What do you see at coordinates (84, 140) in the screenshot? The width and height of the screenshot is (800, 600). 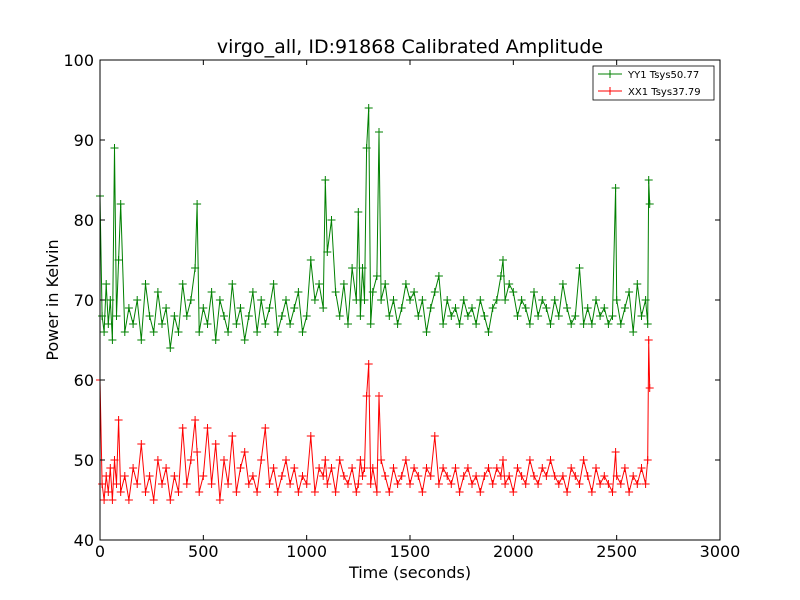 I see `y-tick-label: 90` at bounding box center [84, 140].